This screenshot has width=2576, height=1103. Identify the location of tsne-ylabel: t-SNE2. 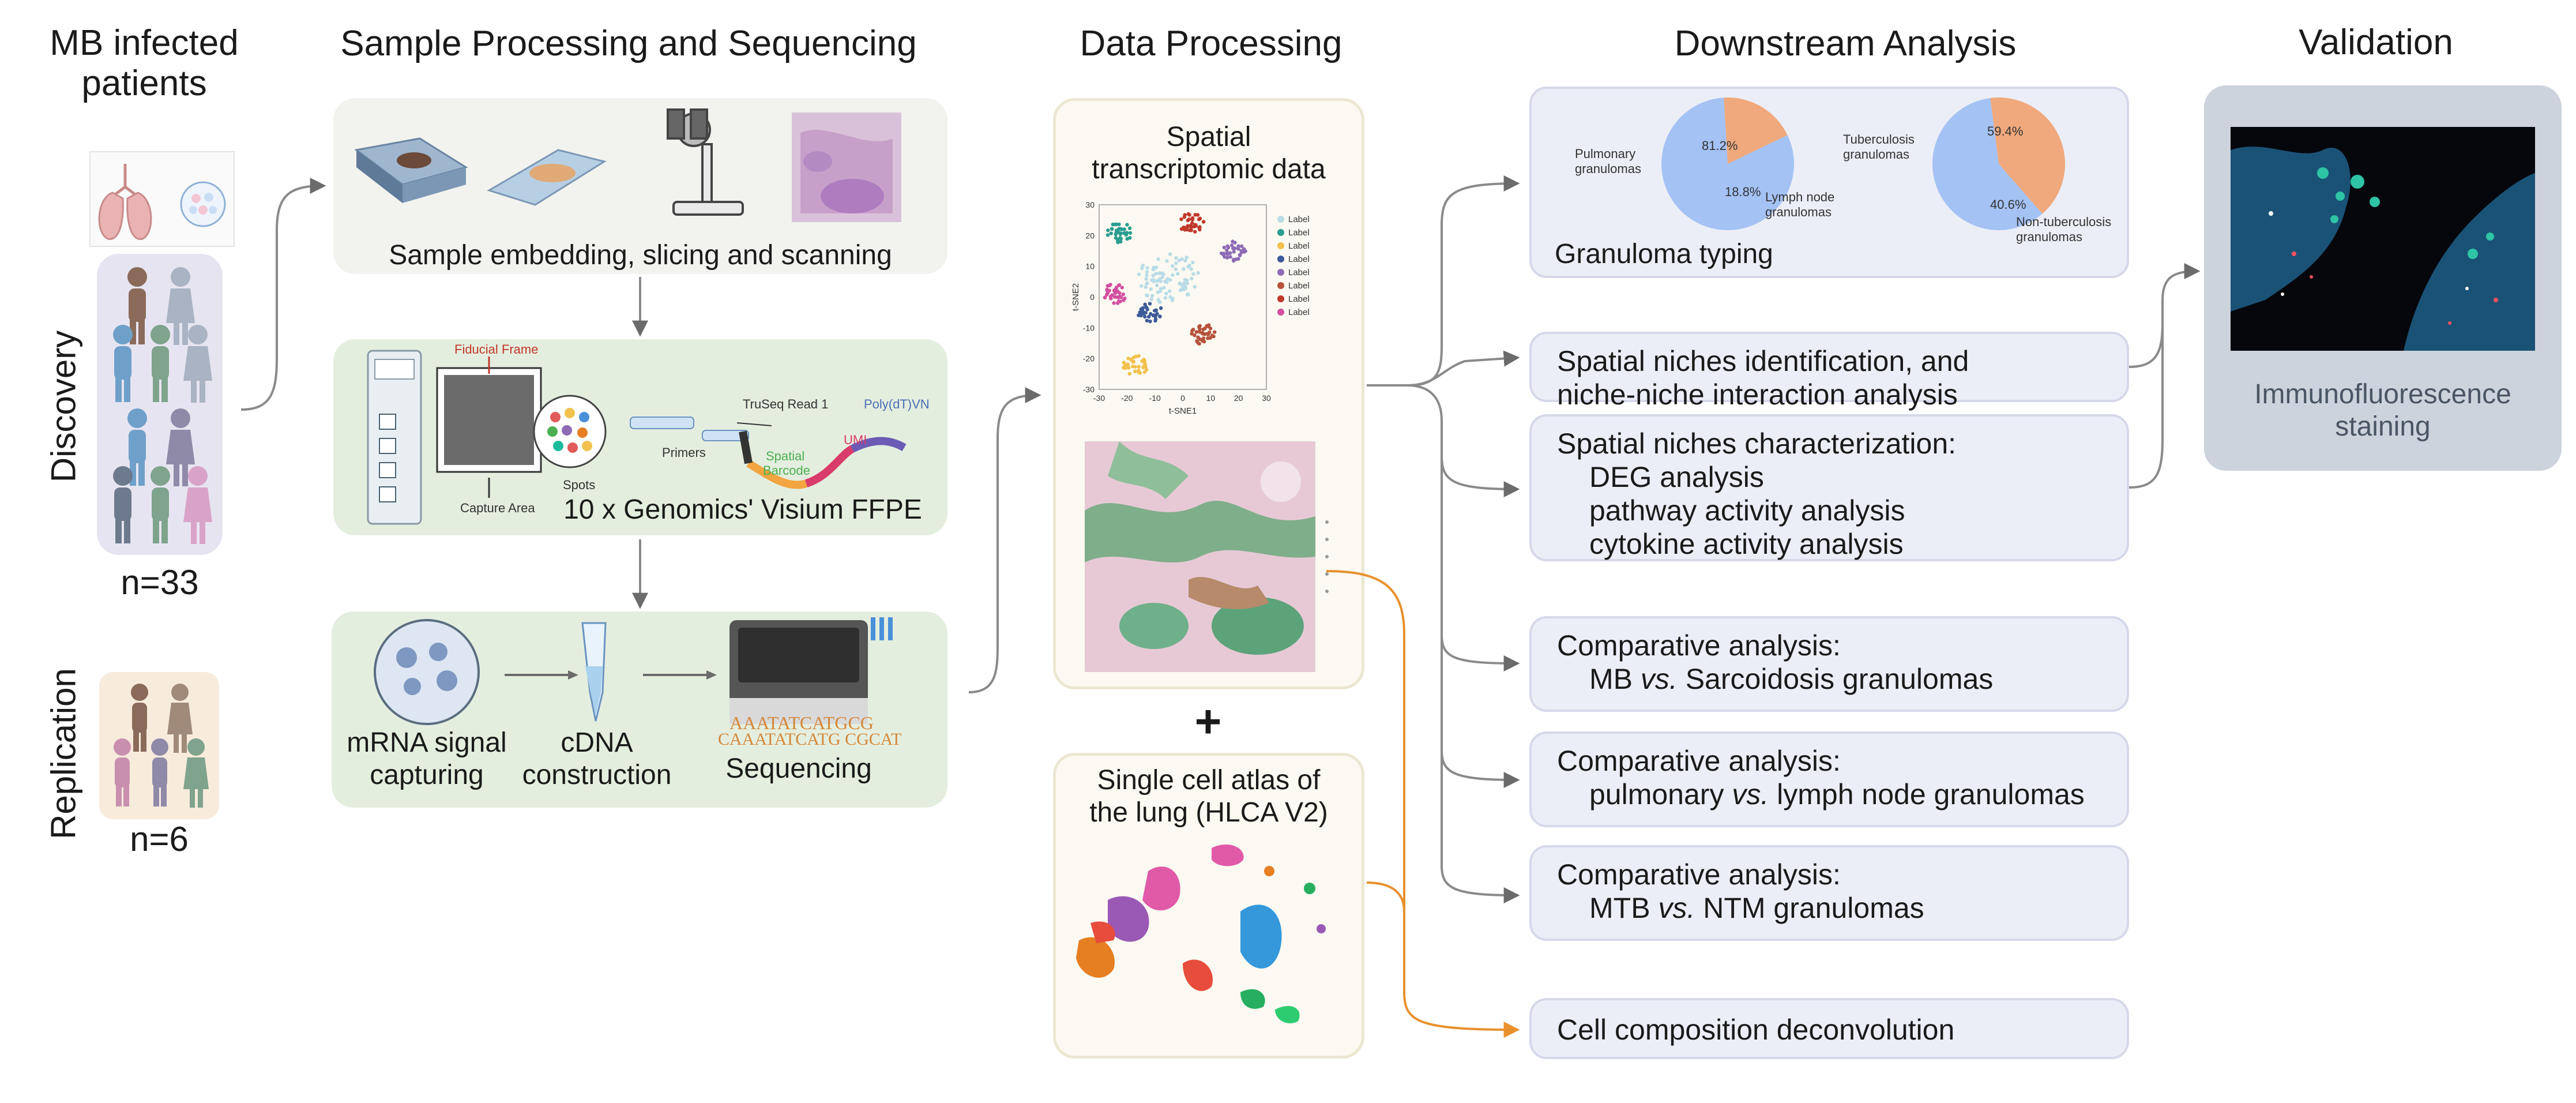
(1076, 297).